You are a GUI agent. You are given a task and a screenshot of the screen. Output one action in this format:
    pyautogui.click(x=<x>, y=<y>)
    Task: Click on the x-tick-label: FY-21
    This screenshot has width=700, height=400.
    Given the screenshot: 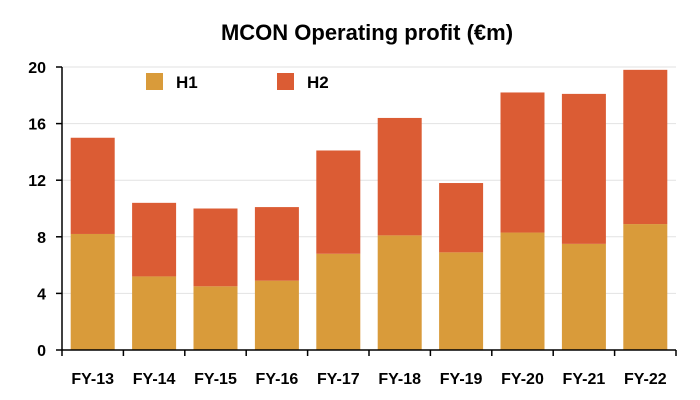 What is the action you would take?
    pyautogui.click(x=584, y=379)
    